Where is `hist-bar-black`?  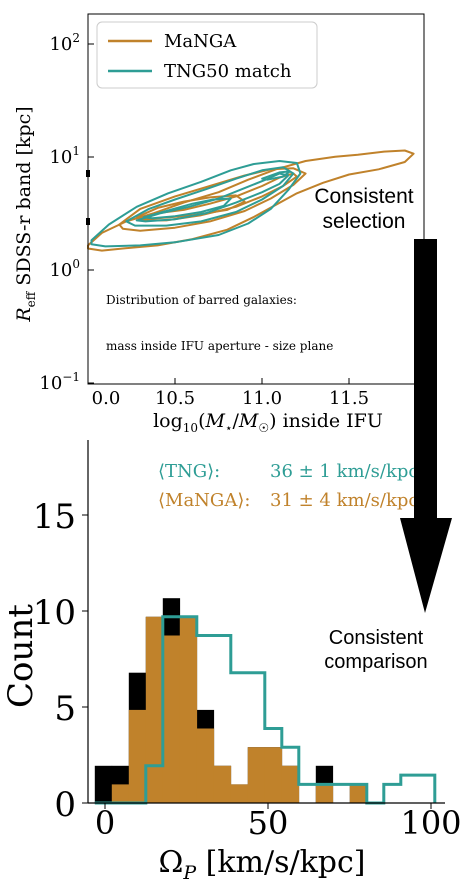 hist-bar-black is located at coordinates (103, 784).